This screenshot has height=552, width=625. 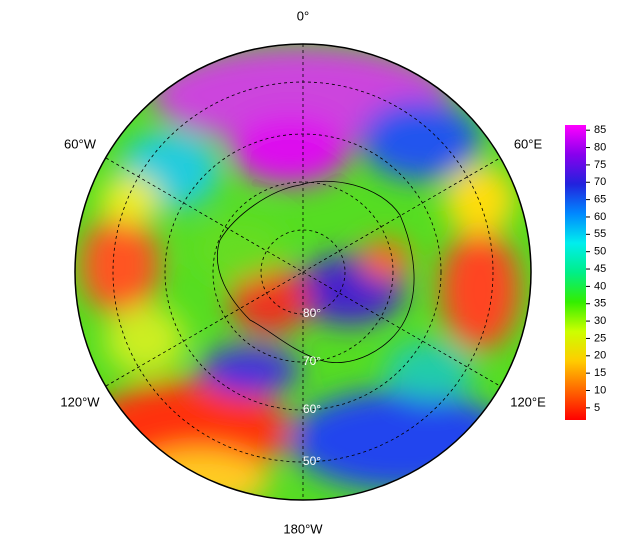 I want to click on colorbar-scale, so click(x=575, y=272).